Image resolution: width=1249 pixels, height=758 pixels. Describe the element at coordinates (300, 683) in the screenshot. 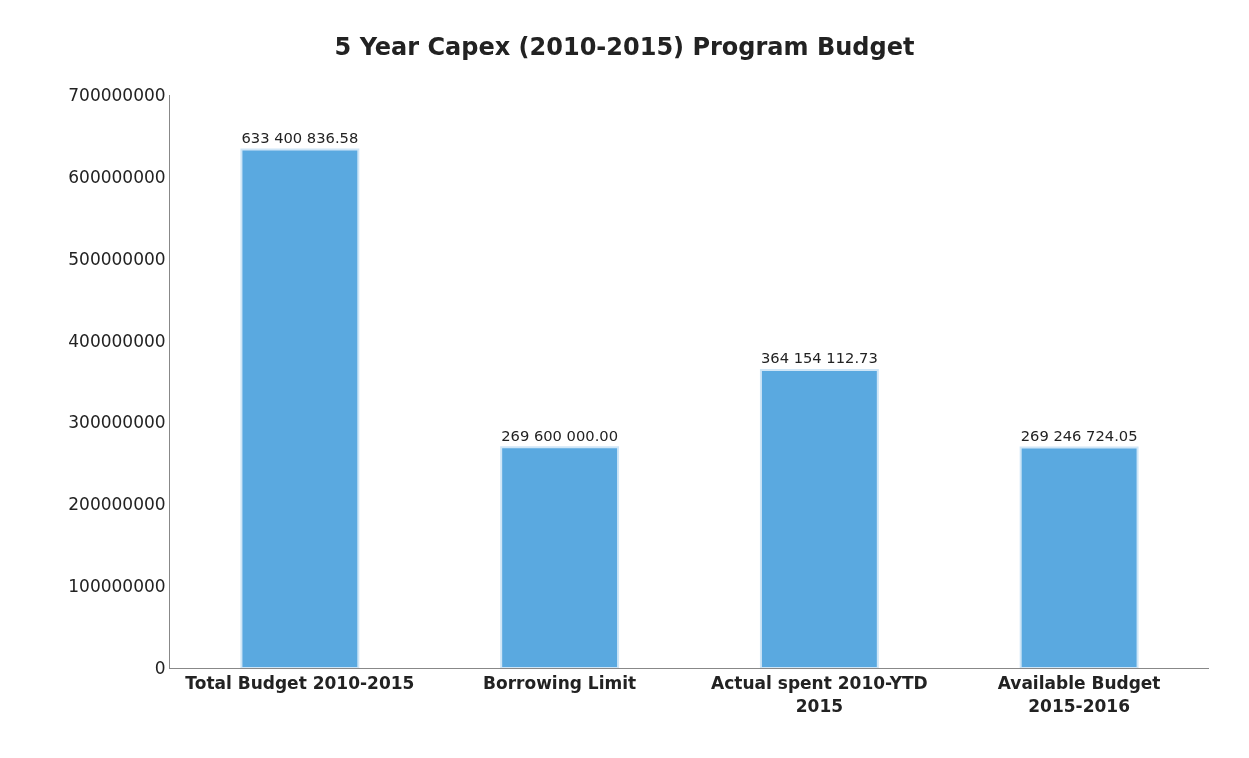

I see `x-tick-label: Total Budget 2010-2015` at that location.